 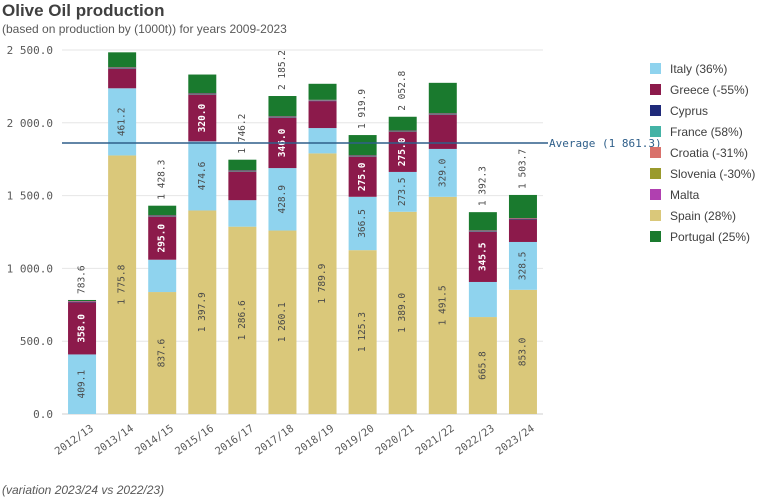 What do you see at coordinates (702, 68) in the screenshot?
I see `legend-item: Italy (36%)` at bounding box center [702, 68].